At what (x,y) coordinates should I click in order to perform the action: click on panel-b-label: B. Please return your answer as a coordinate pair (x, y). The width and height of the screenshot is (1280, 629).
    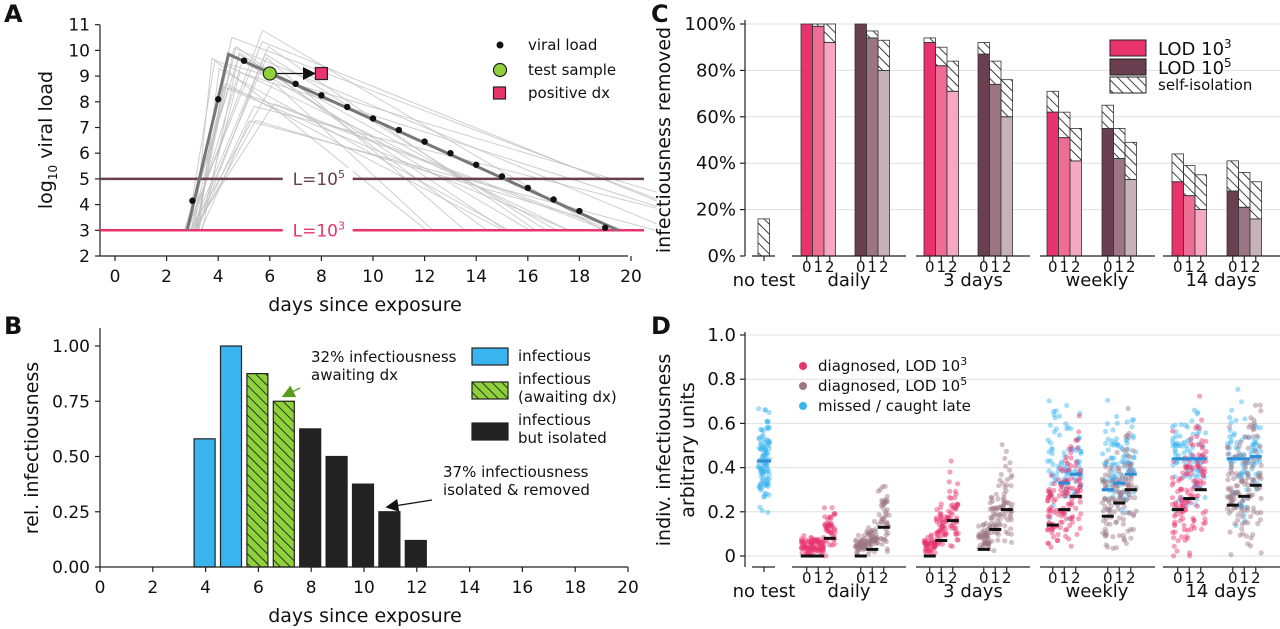
    Looking at the image, I should click on (13, 326).